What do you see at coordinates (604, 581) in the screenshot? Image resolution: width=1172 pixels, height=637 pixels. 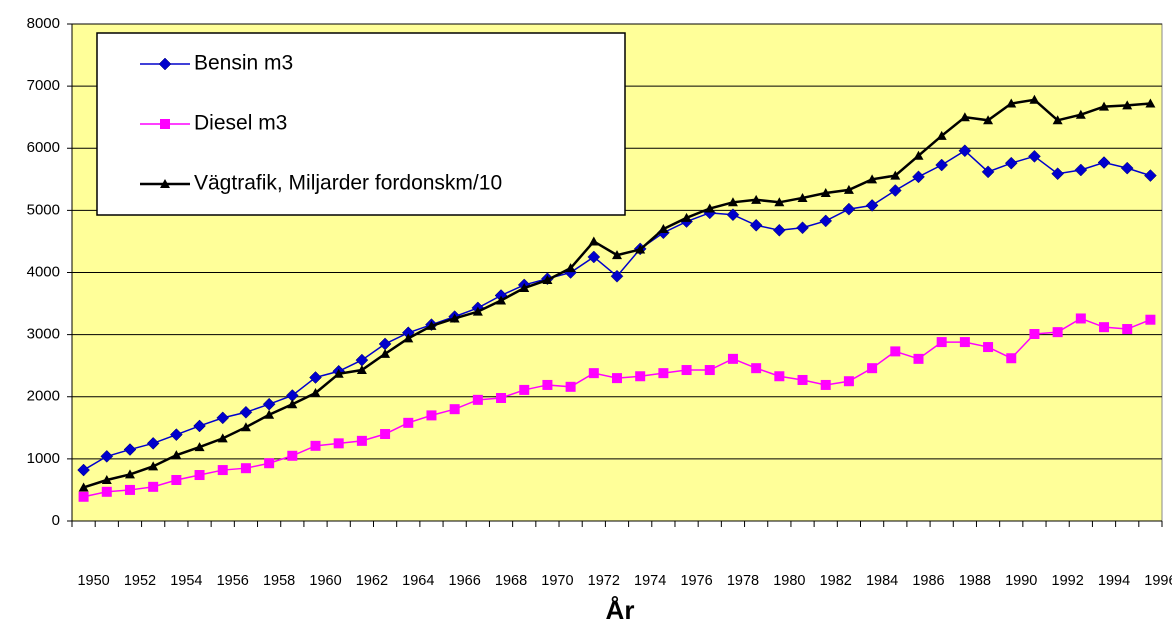 I see `x-tick-label: 1972` at bounding box center [604, 581].